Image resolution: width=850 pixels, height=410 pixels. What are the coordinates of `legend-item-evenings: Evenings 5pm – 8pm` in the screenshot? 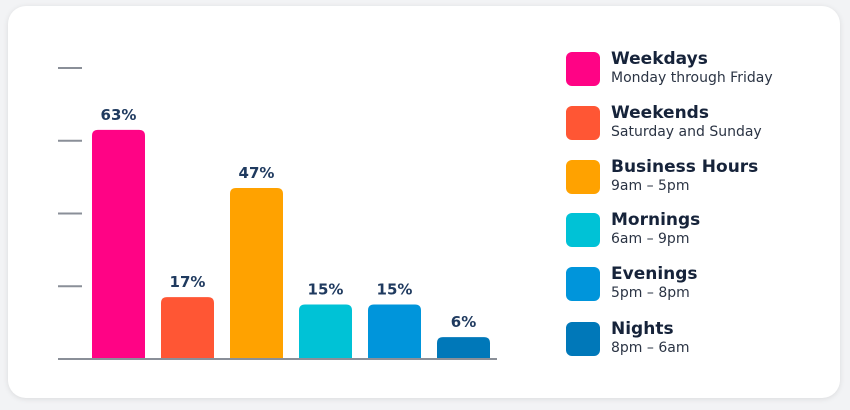 It's located at (701, 284).